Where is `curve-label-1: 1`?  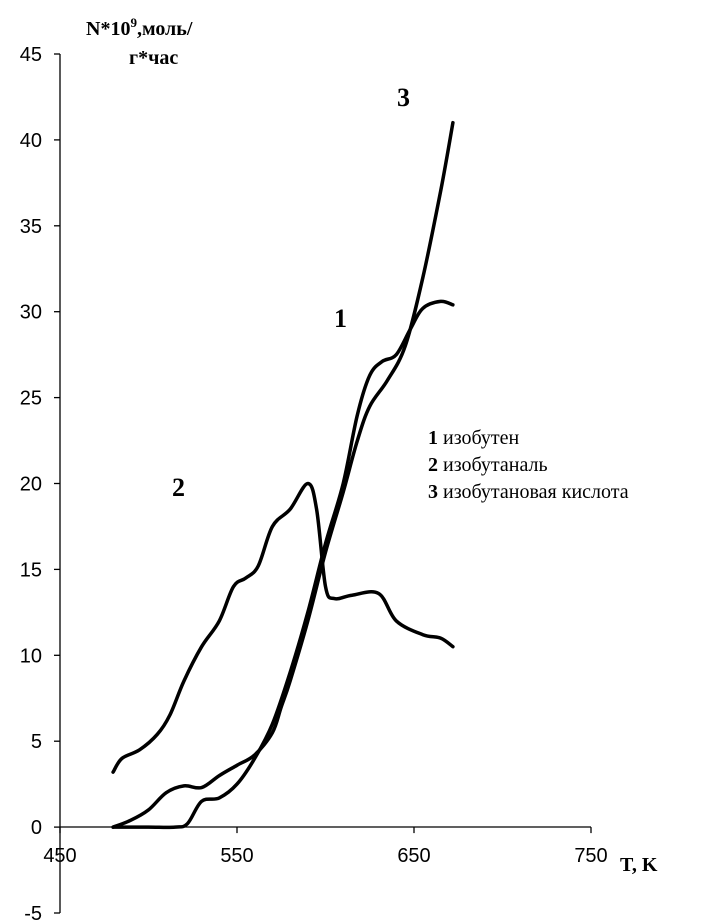 curve-label-1: 1 is located at coordinates (340, 318).